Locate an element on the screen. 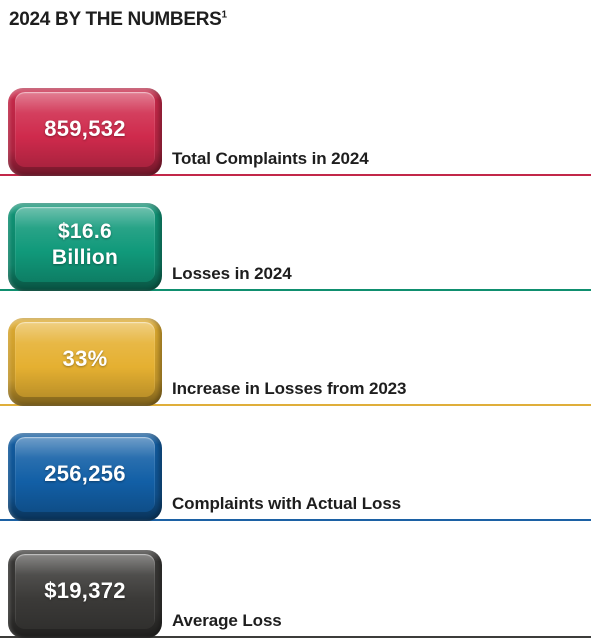 The width and height of the screenshot is (600, 642). stat-badge: $19,372 is located at coordinates (85, 592).